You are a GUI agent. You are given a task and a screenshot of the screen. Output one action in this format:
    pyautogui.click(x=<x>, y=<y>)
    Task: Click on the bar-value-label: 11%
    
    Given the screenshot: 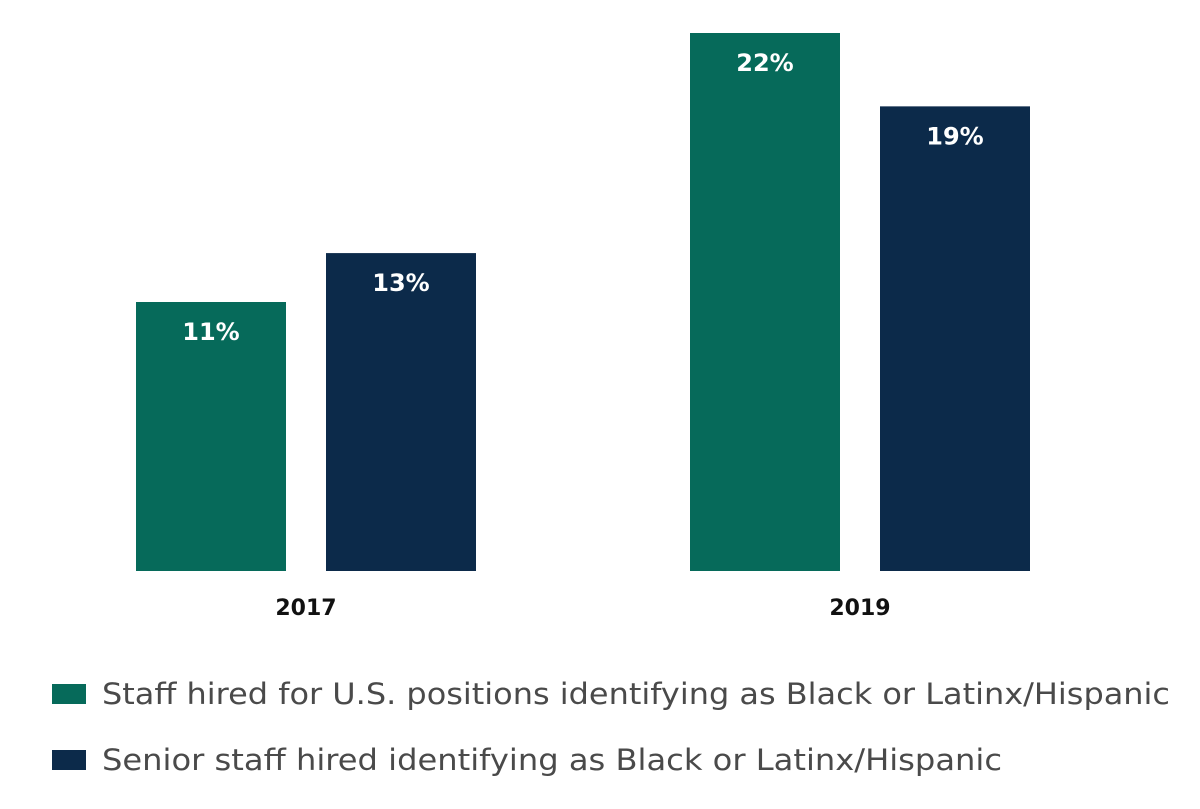 What is the action you would take?
    pyautogui.click(x=210, y=332)
    